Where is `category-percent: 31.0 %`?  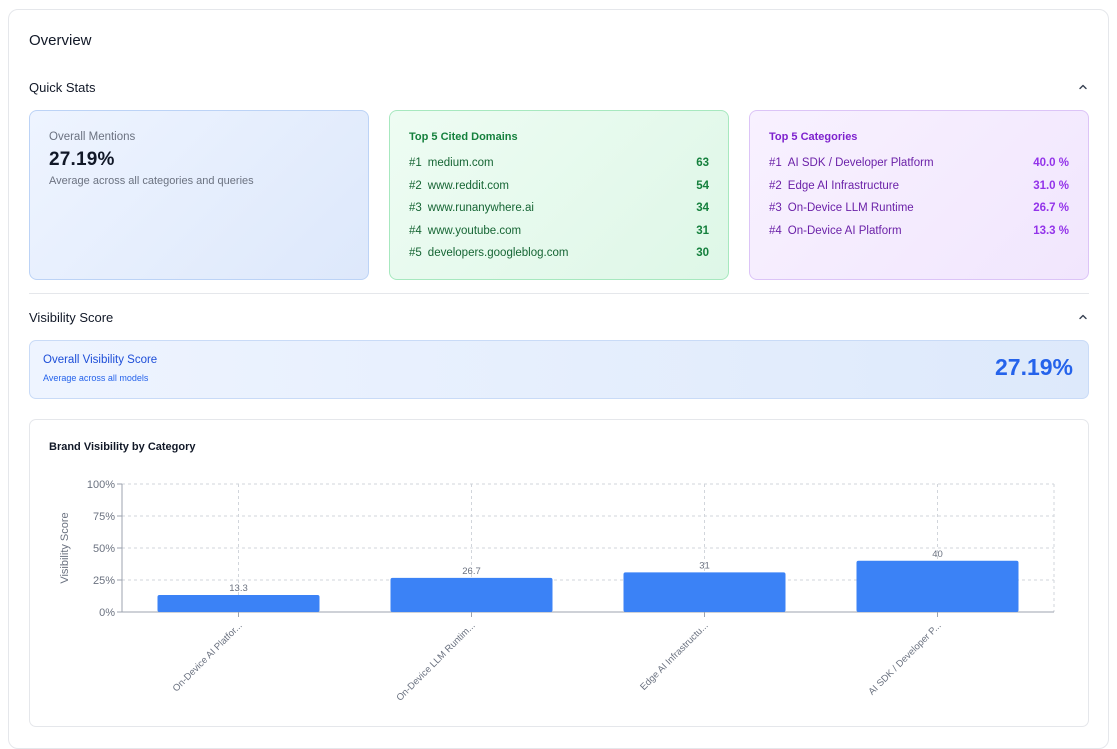
category-percent: 31.0 % is located at coordinates (1051, 185).